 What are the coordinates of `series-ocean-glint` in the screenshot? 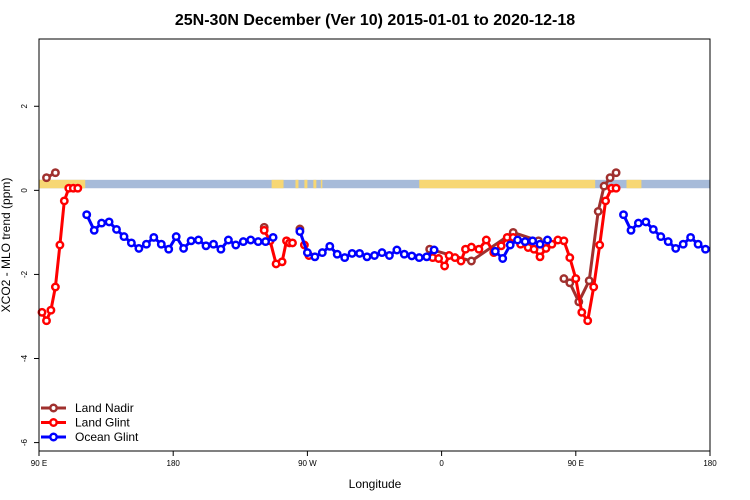 It's located at (396, 236).